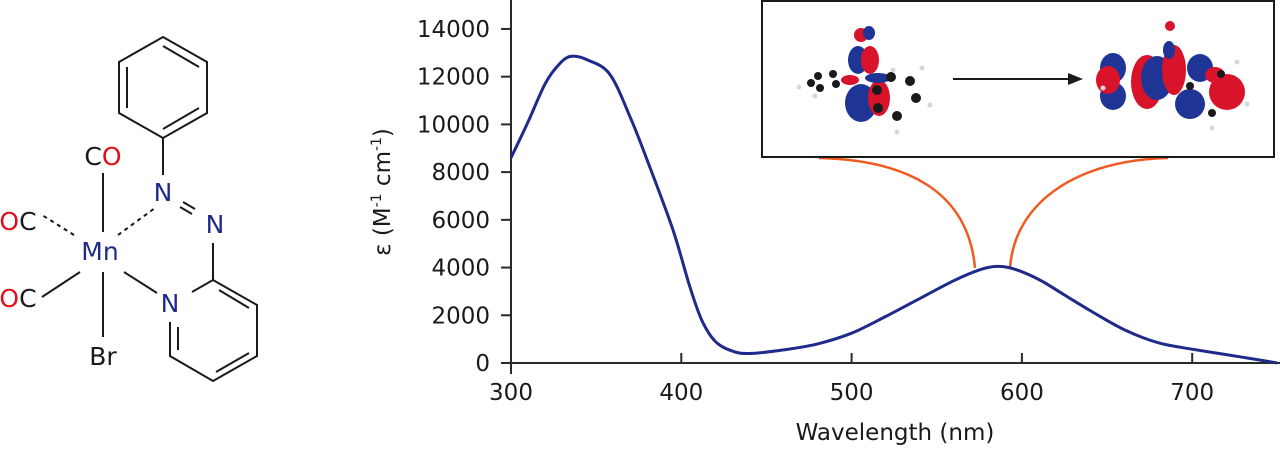 This screenshot has height=451, width=1280. I want to click on structure-bonds, so click(149, 209).